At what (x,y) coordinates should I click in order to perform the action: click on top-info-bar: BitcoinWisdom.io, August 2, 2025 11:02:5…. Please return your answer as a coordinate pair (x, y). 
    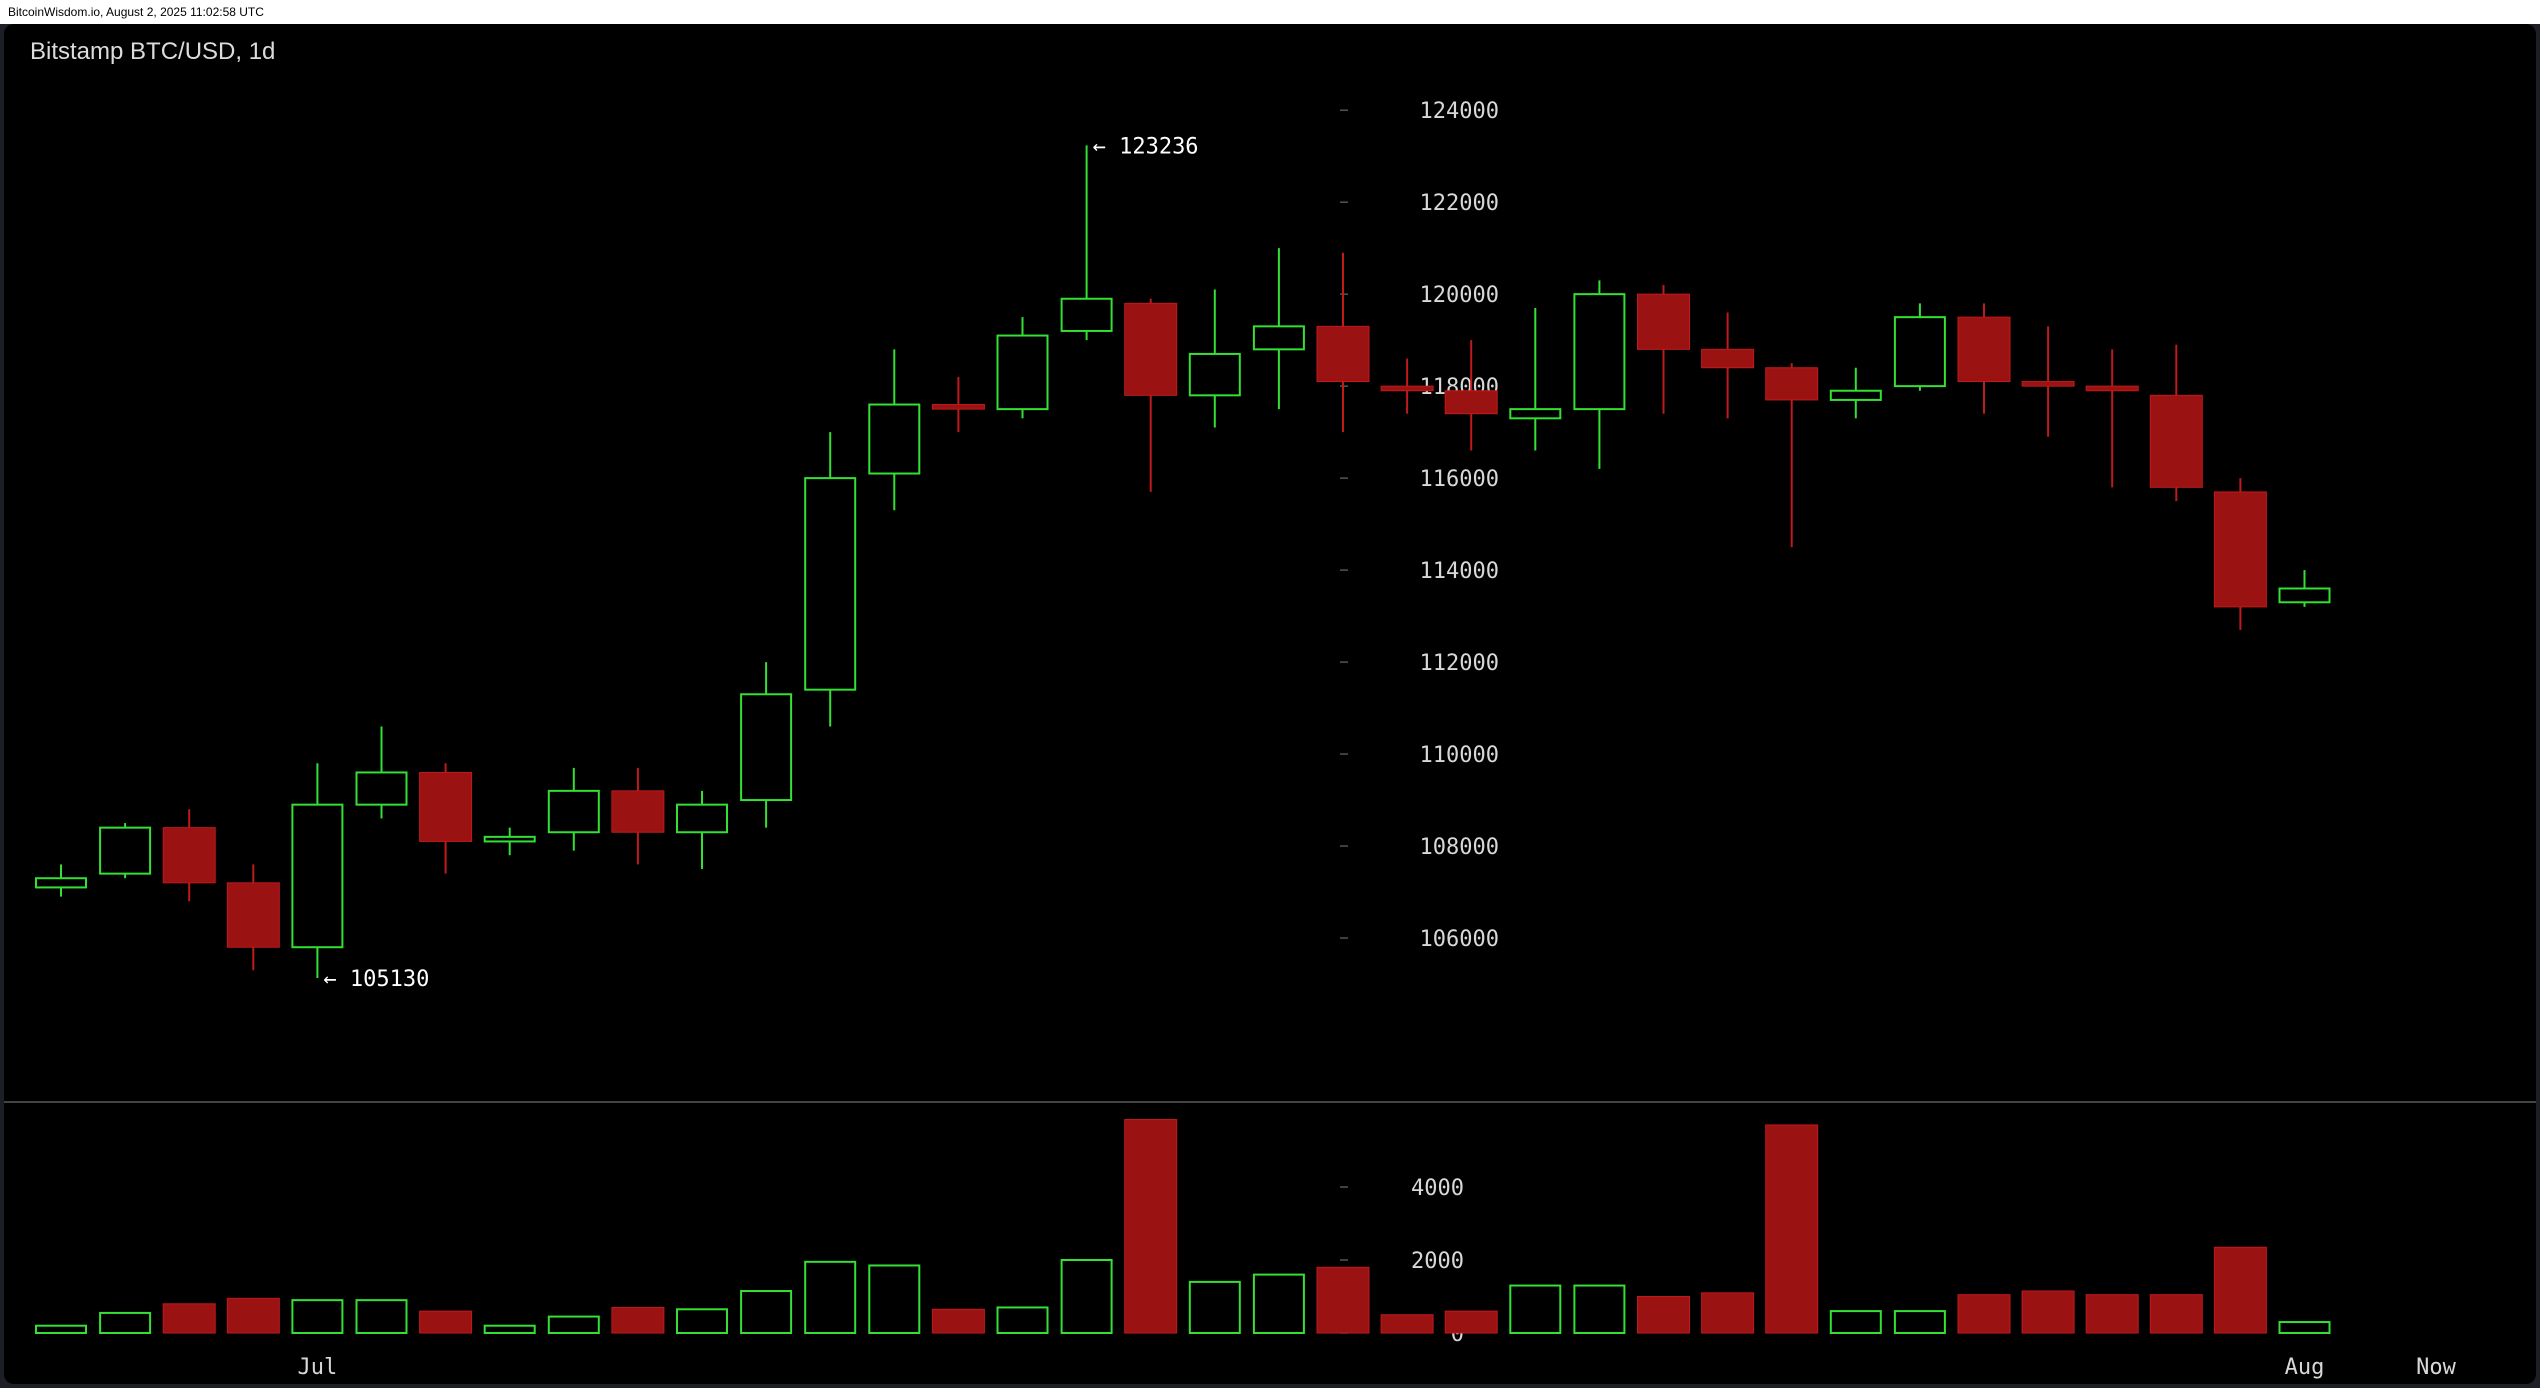
    Looking at the image, I should click on (1270, 12).